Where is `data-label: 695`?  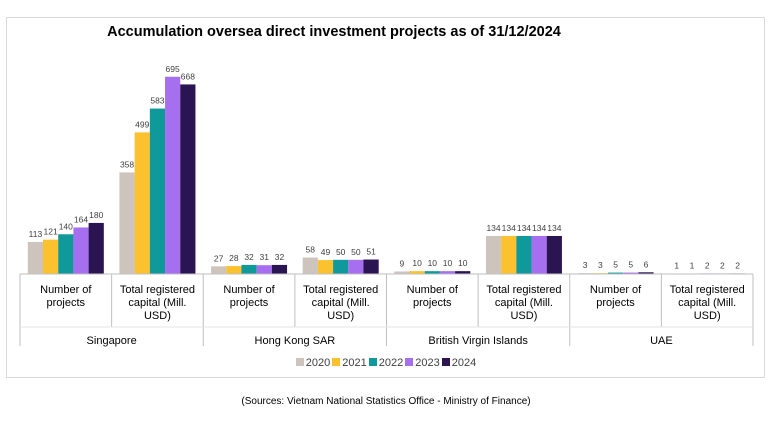 data-label: 695 is located at coordinates (173, 69).